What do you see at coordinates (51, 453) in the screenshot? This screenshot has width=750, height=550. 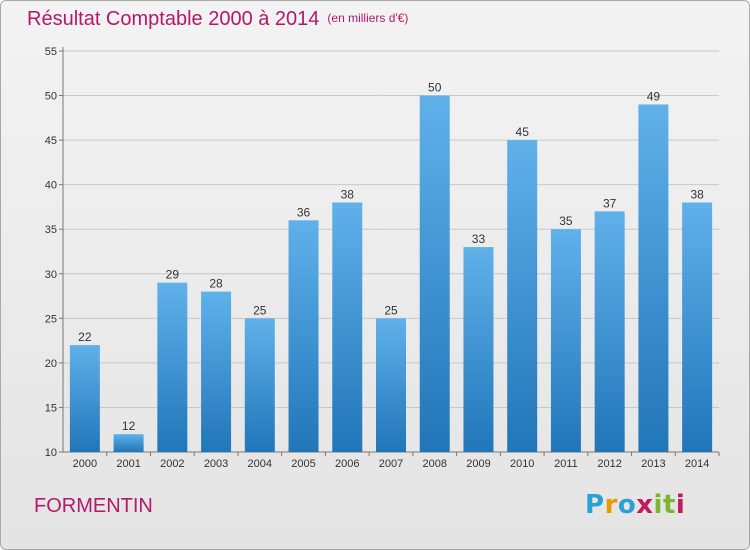 I see `y-tick-label: 10` at bounding box center [51, 453].